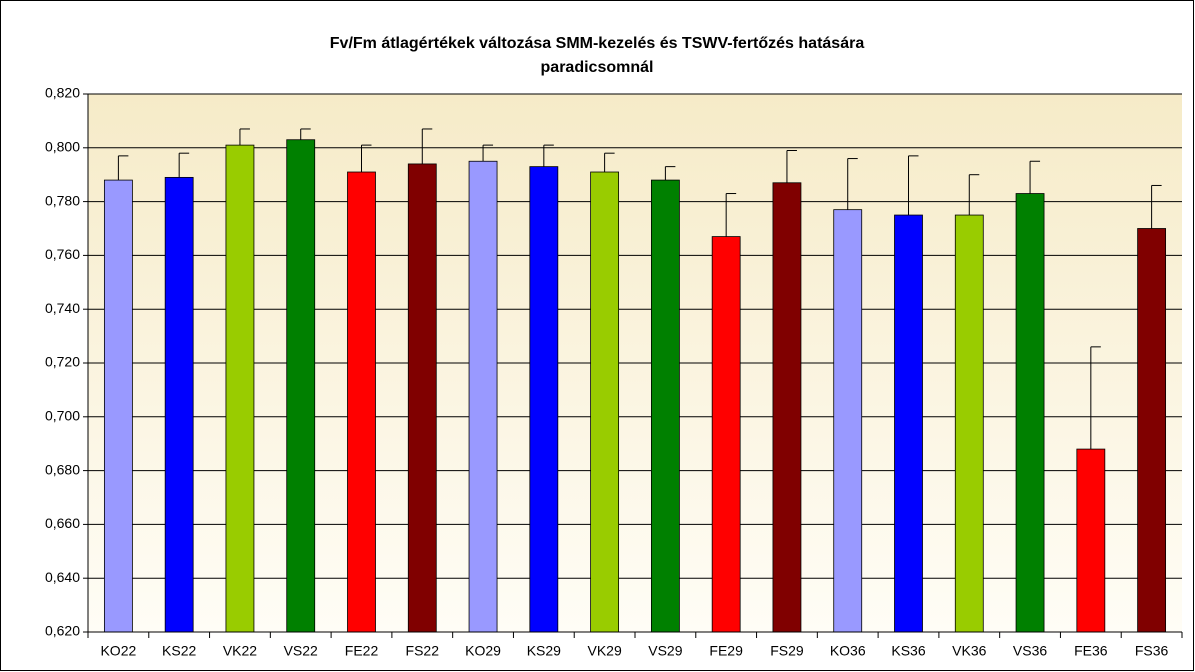 The image size is (1195, 672). Describe the element at coordinates (848, 651) in the screenshot. I see `x-tick-label: KO36` at that location.